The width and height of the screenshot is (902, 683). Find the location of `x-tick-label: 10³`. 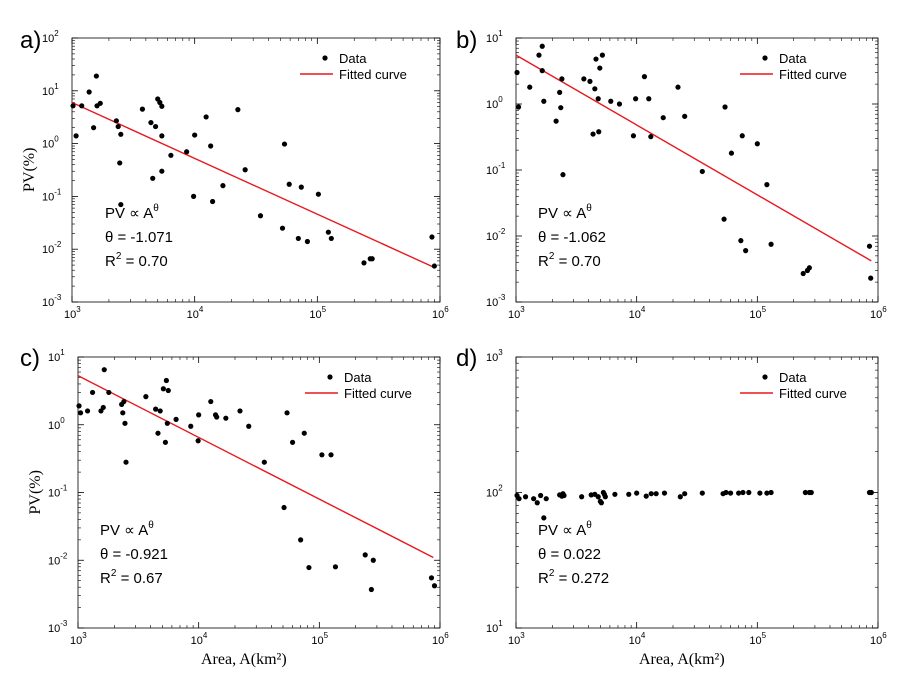

x-tick-label: 10³ is located at coordinates (516, 639).